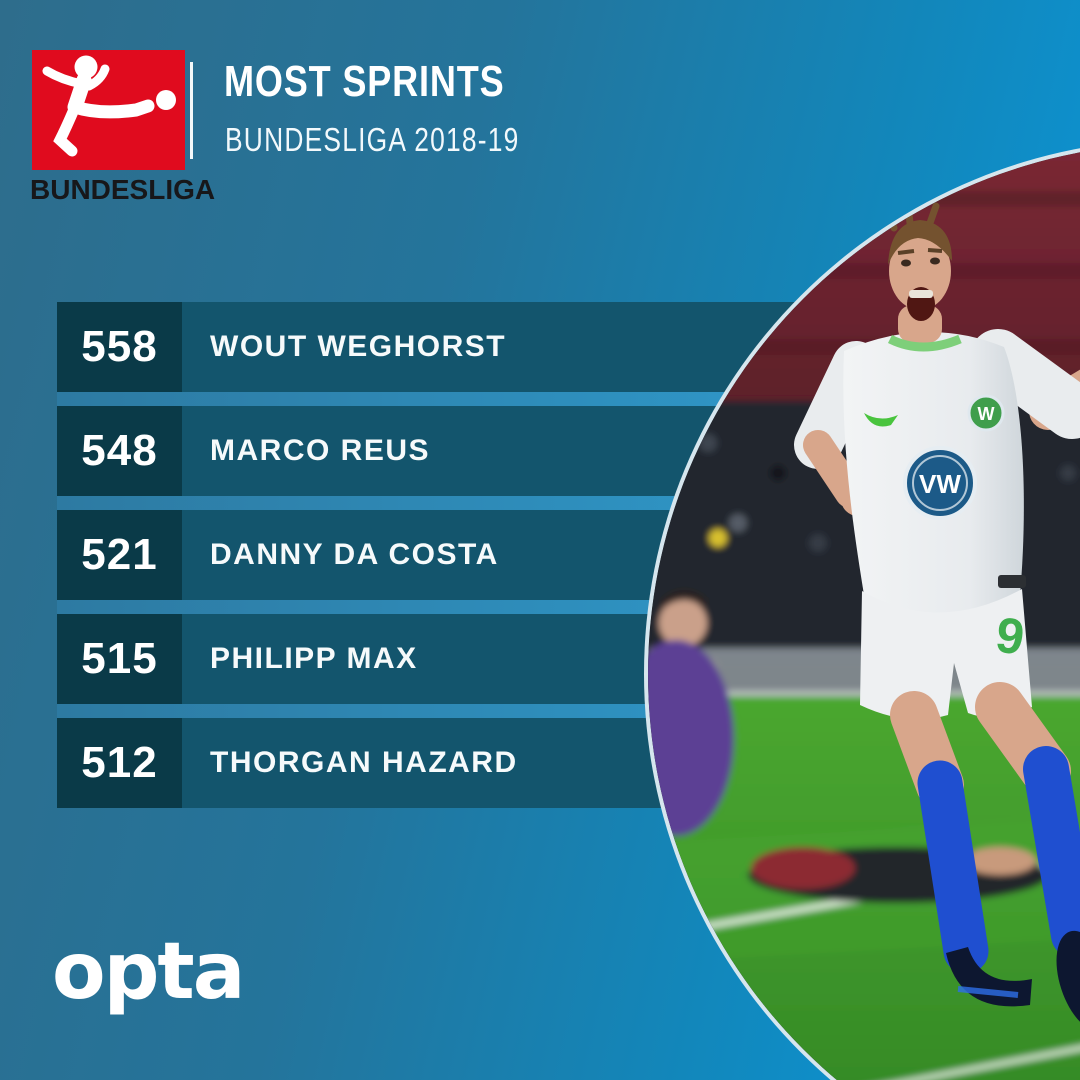  I want to click on player-name: WOUT WEGHORST, so click(358, 346).